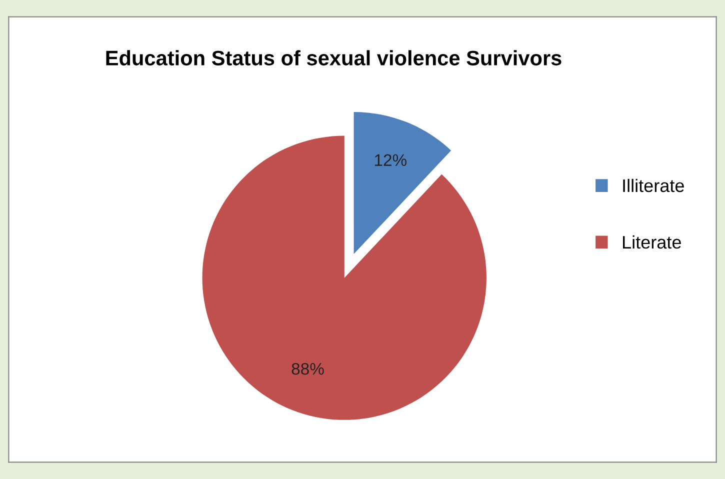  I want to click on data-label: 88%, so click(308, 368).